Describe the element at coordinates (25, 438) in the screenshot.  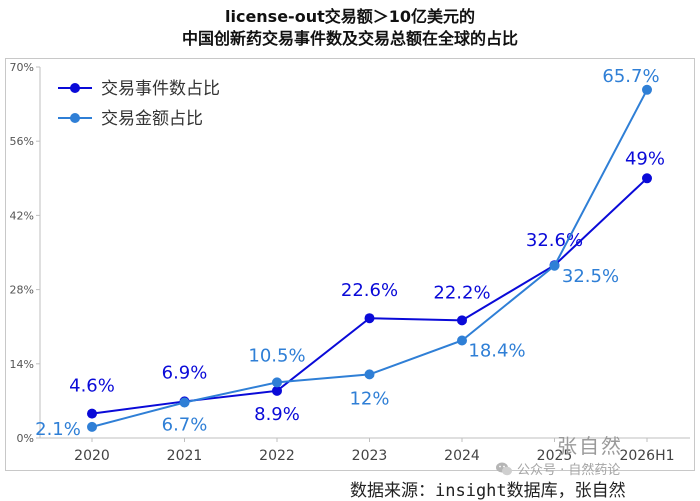
I see `y-tick-label: 0%` at that location.